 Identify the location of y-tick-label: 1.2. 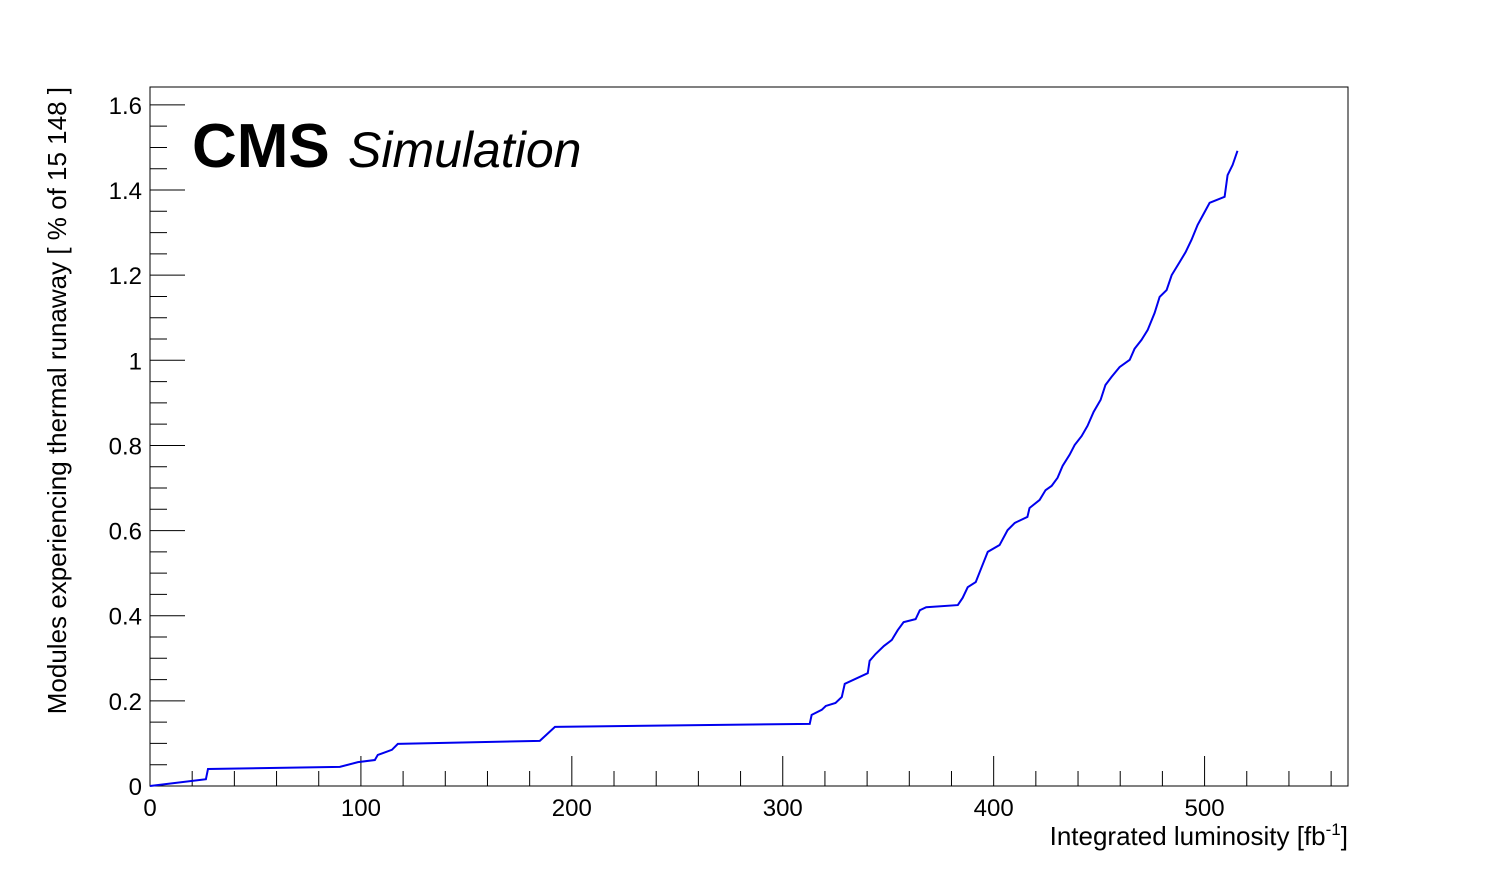
(125, 276).